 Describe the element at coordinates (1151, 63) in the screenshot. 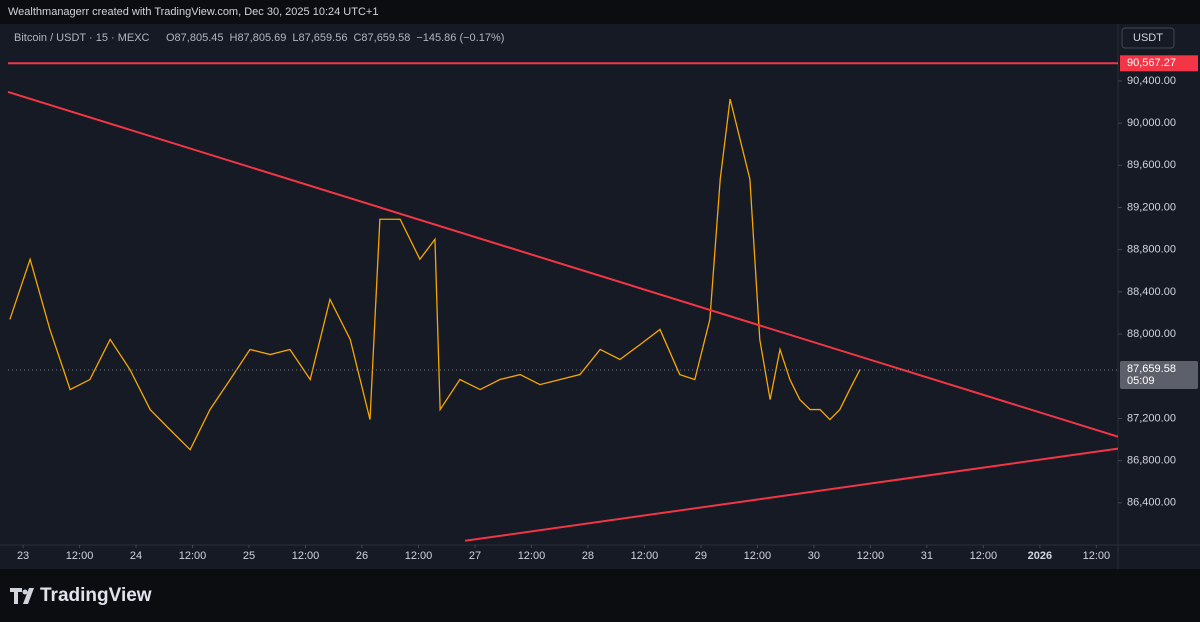

I see `horizontal-line-label: 90,567.27` at that location.